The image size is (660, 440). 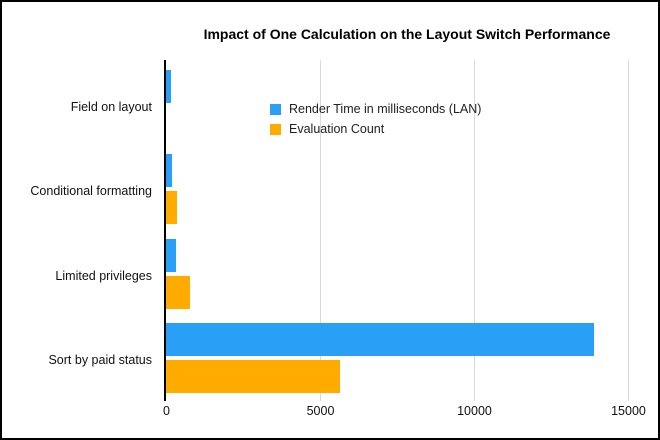 What do you see at coordinates (165, 230) in the screenshot?
I see `y-axis-line` at bounding box center [165, 230].